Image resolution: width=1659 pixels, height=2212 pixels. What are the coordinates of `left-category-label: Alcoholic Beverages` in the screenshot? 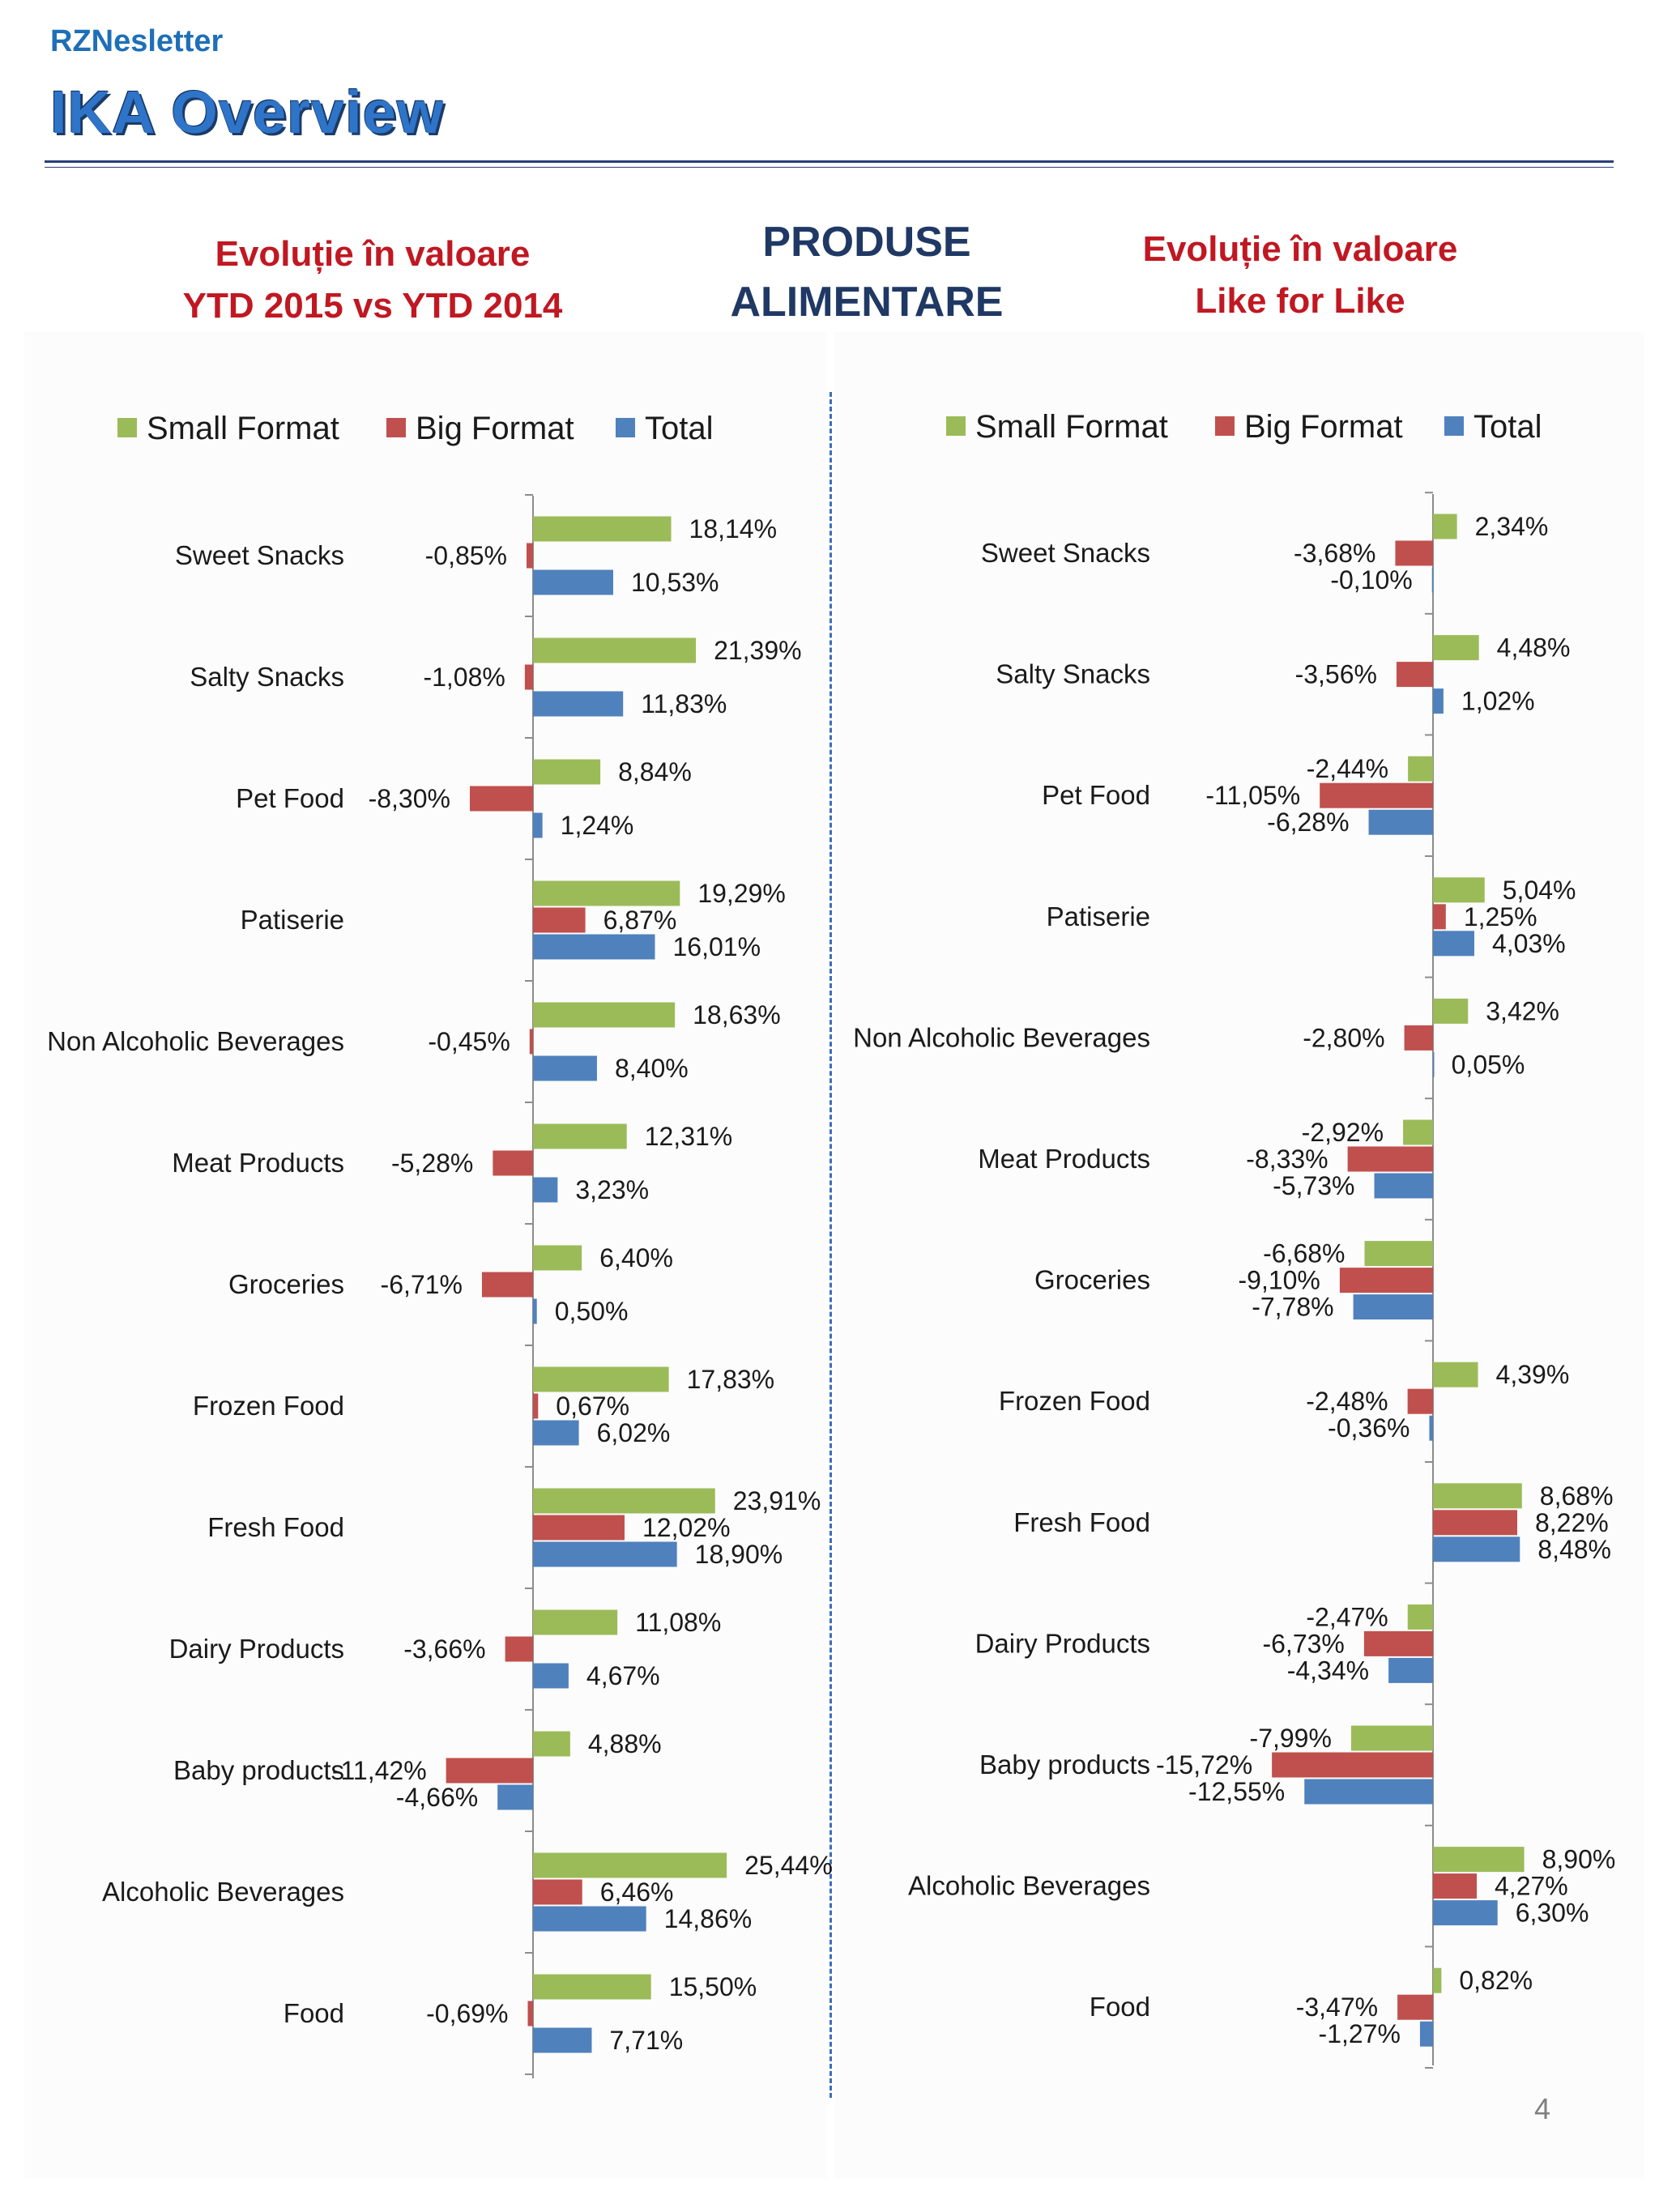 It's located at (223, 1892).